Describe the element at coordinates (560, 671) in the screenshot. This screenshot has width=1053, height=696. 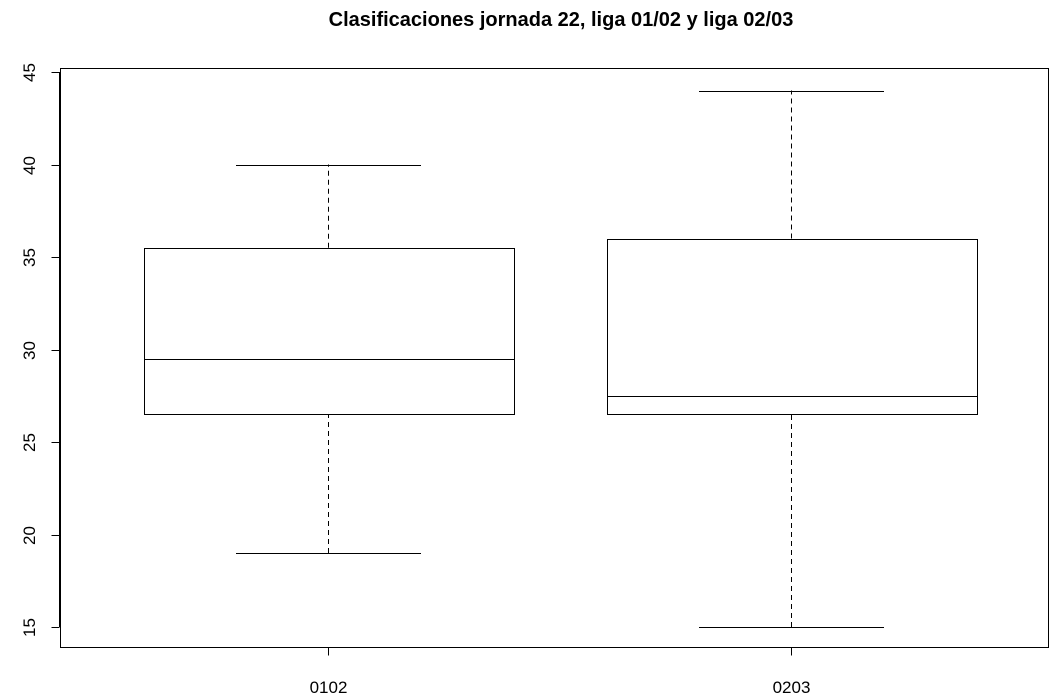
I see `x-axis: 0102 0203` at that location.